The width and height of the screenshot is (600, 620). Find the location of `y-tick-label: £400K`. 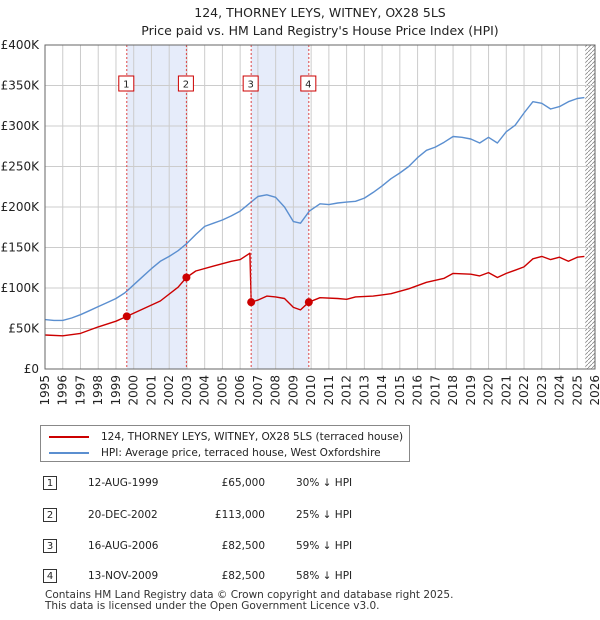

y-tick-label: £400K is located at coordinates (21, 45).